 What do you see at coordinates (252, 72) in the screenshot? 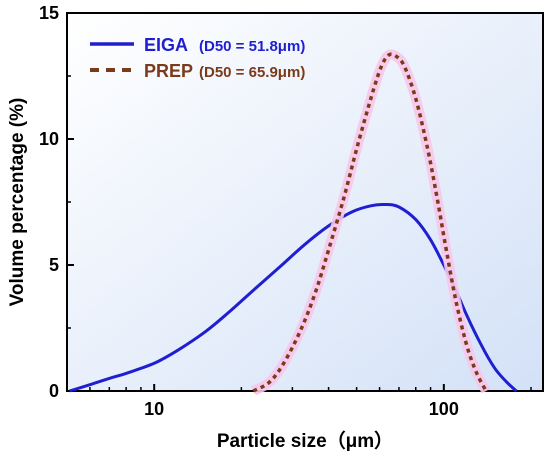
I see `legend-d50-prep: (D50 = 65.9μm)` at bounding box center [252, 72].